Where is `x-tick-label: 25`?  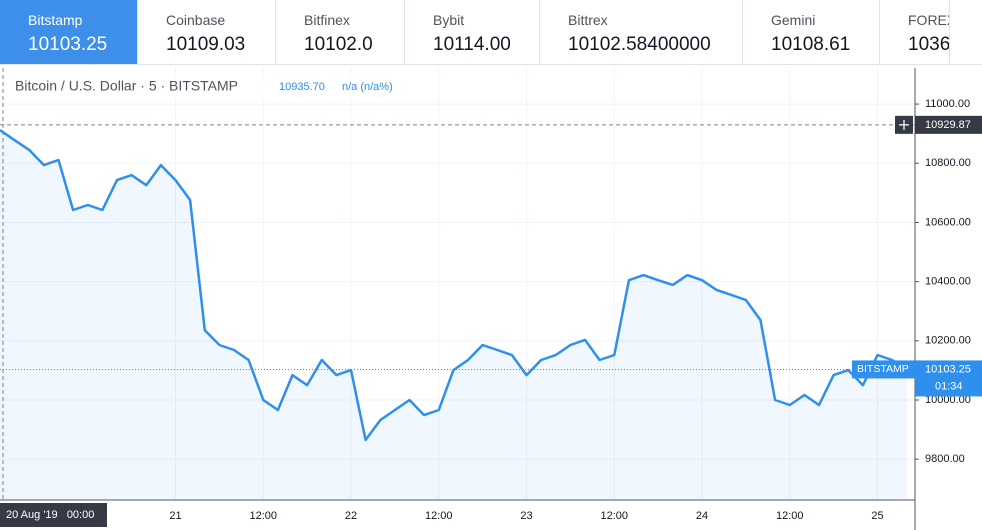
x-tick-label: 25 is located at coordinates (877, 516).